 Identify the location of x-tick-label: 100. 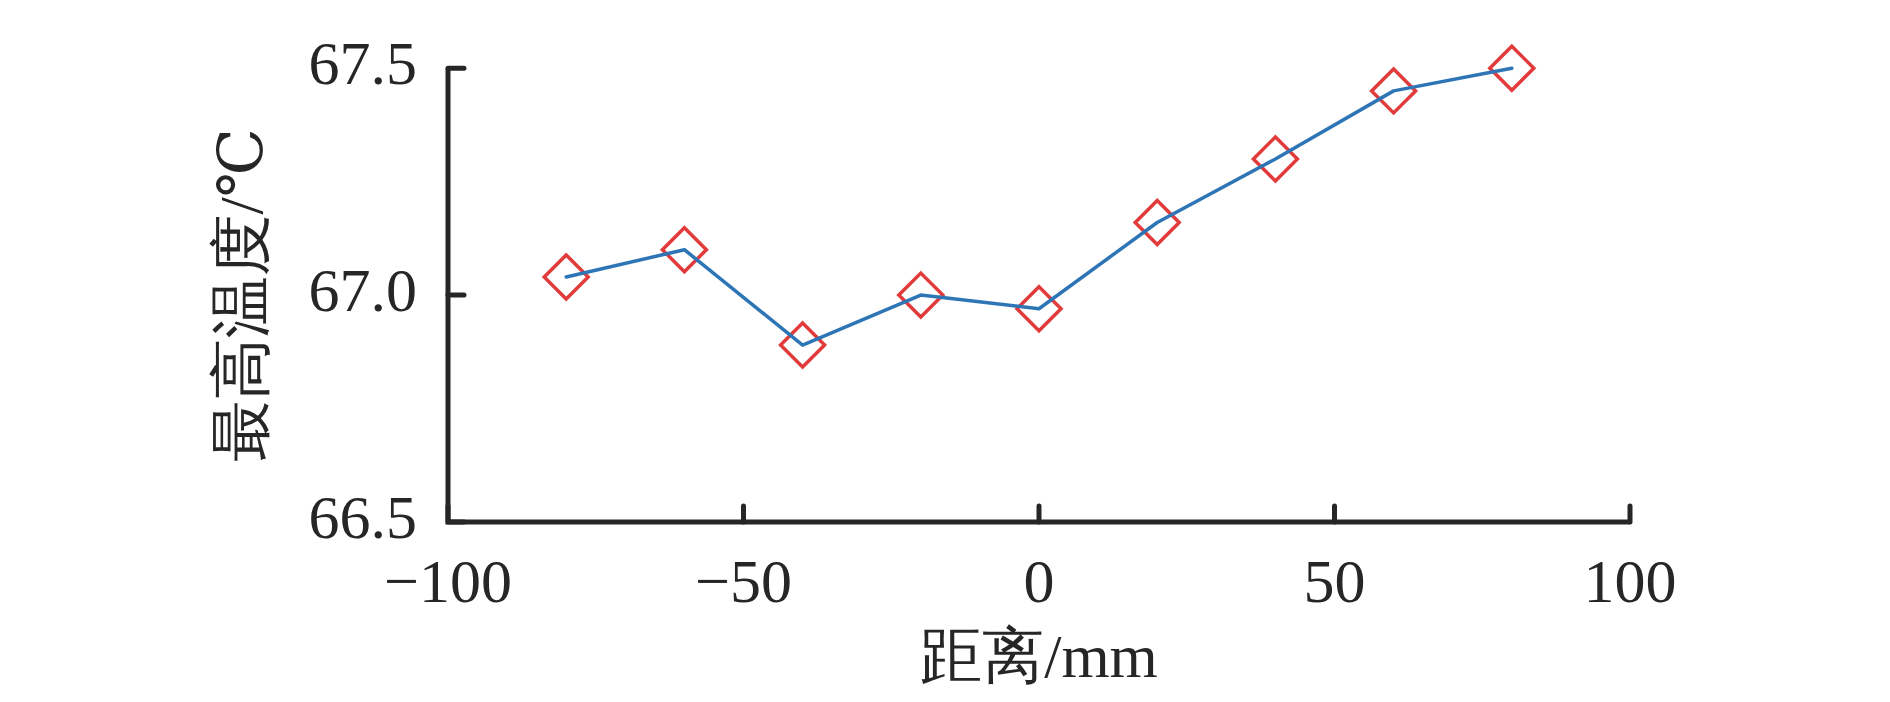
(1630, 581).